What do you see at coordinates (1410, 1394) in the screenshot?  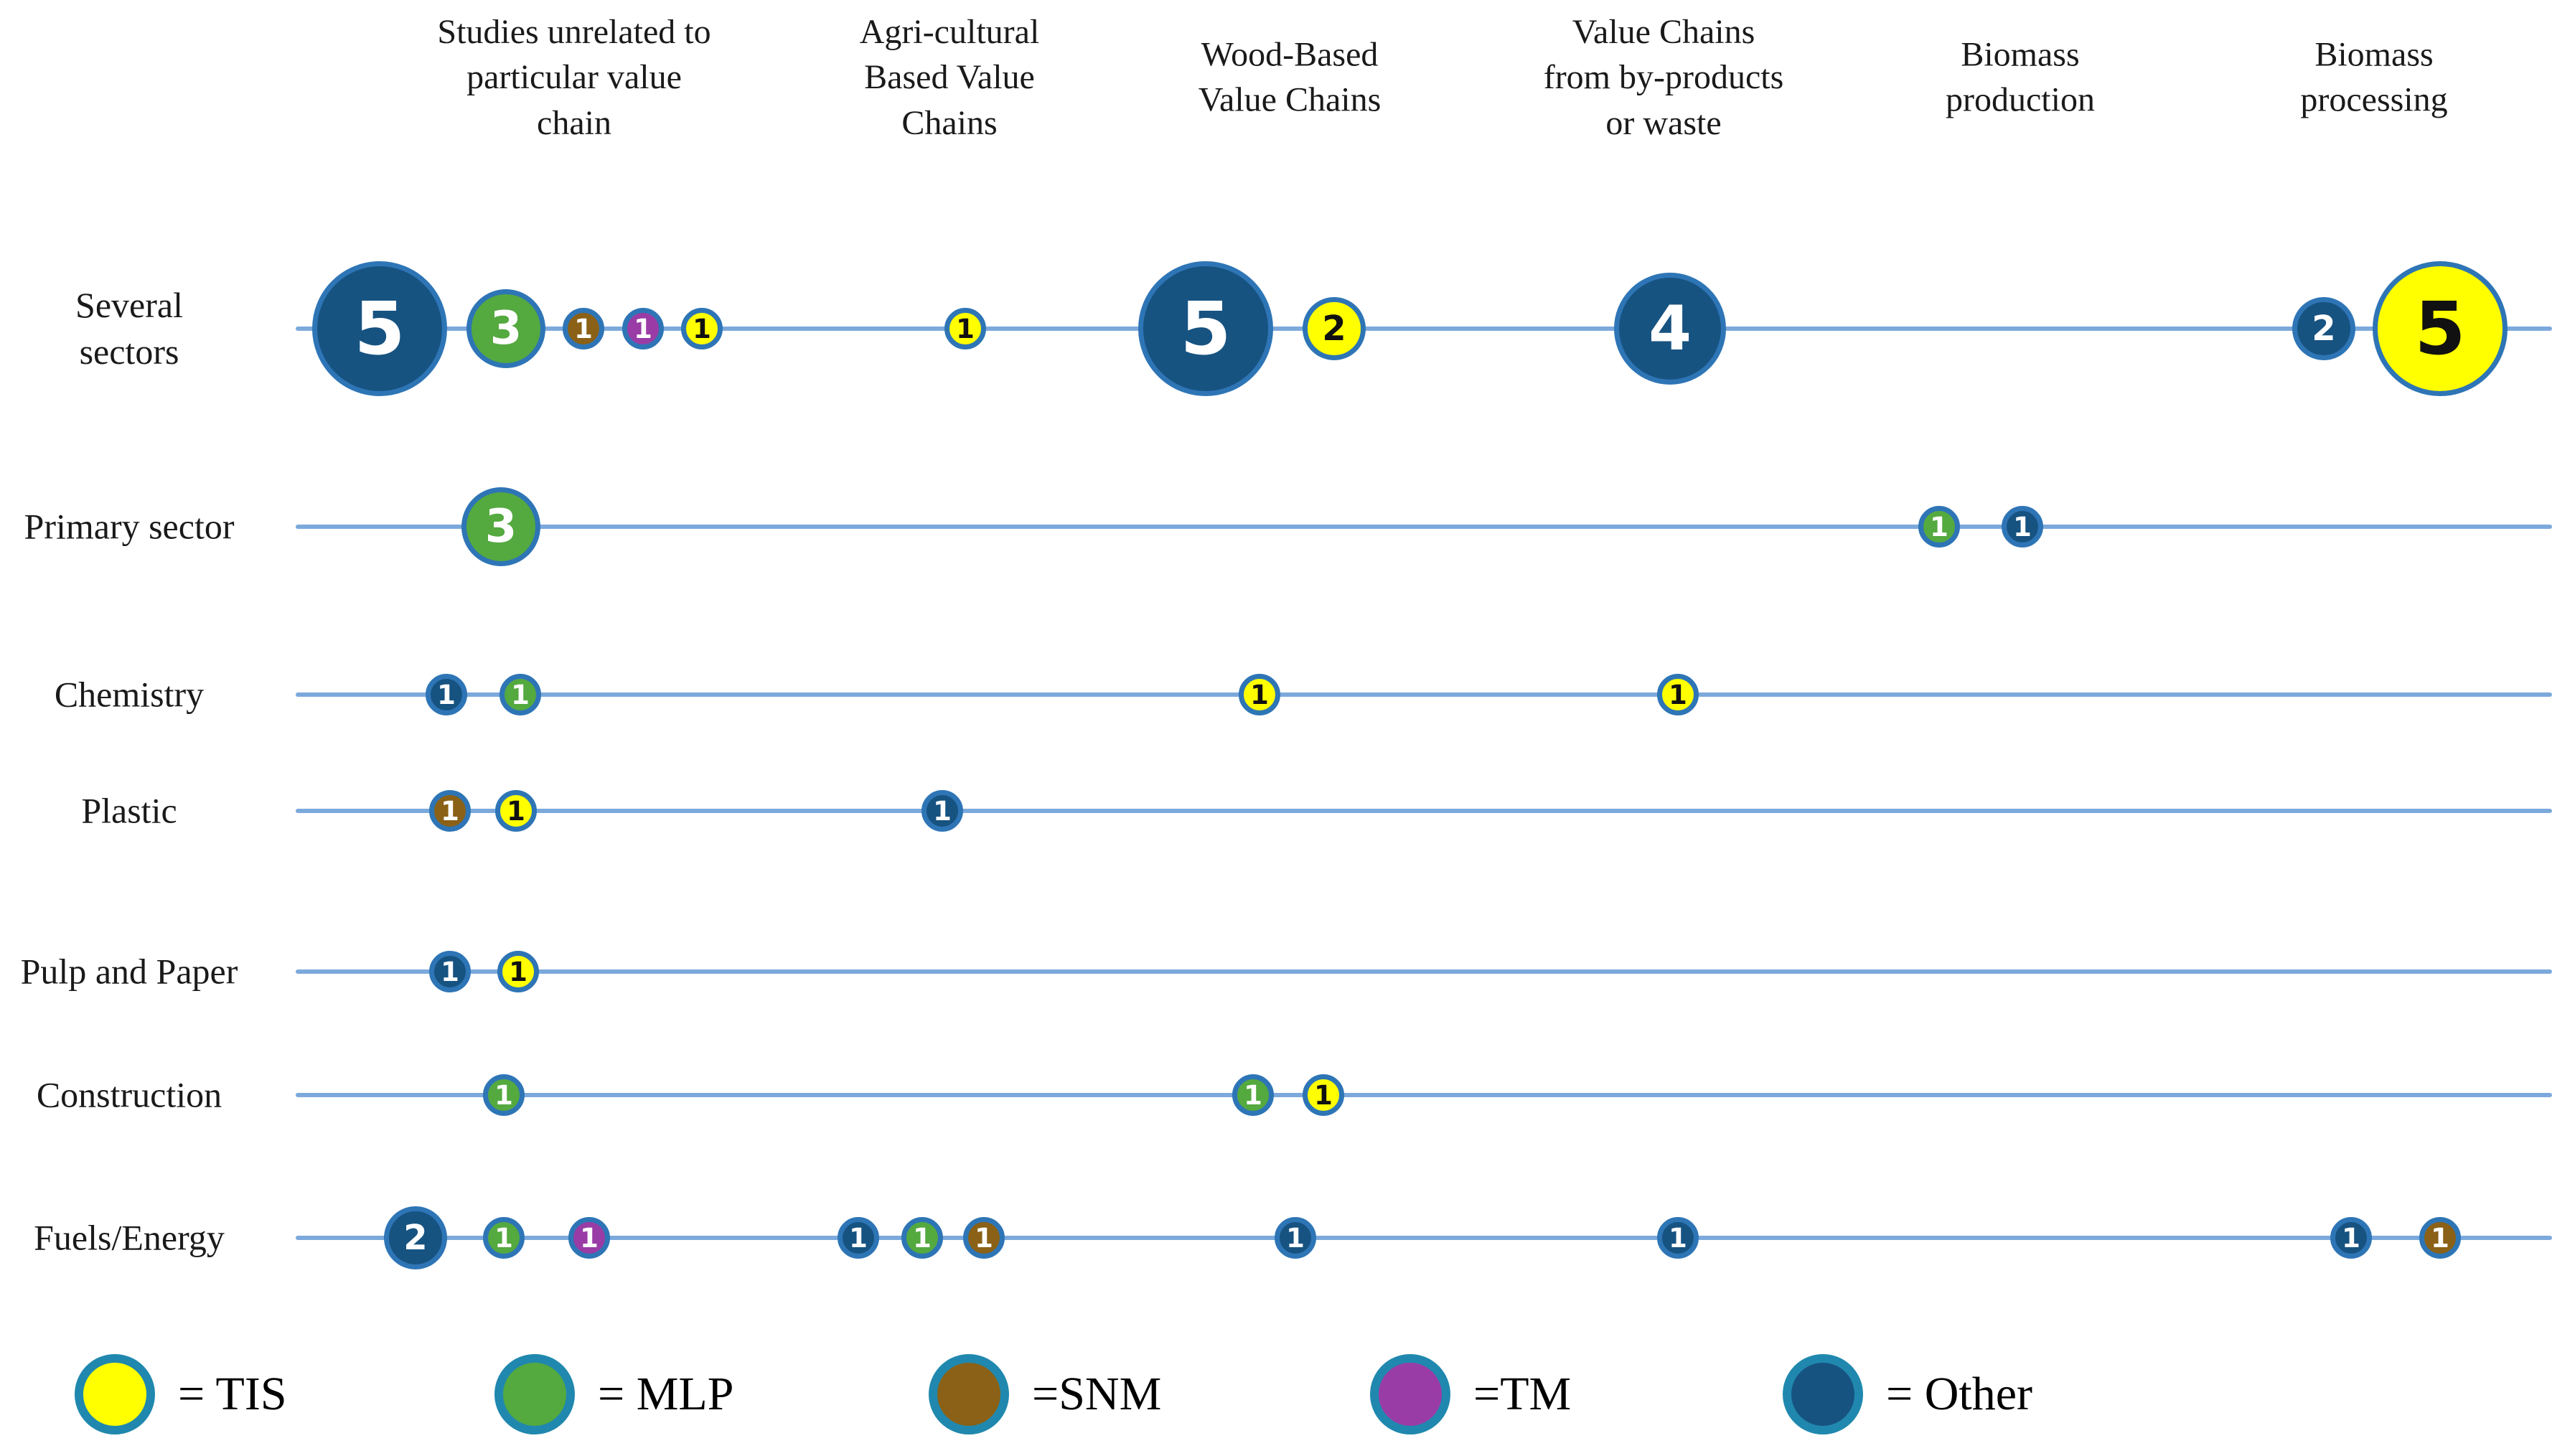 I see `legend-dot-tm` at bounding box center [1410, 1394].